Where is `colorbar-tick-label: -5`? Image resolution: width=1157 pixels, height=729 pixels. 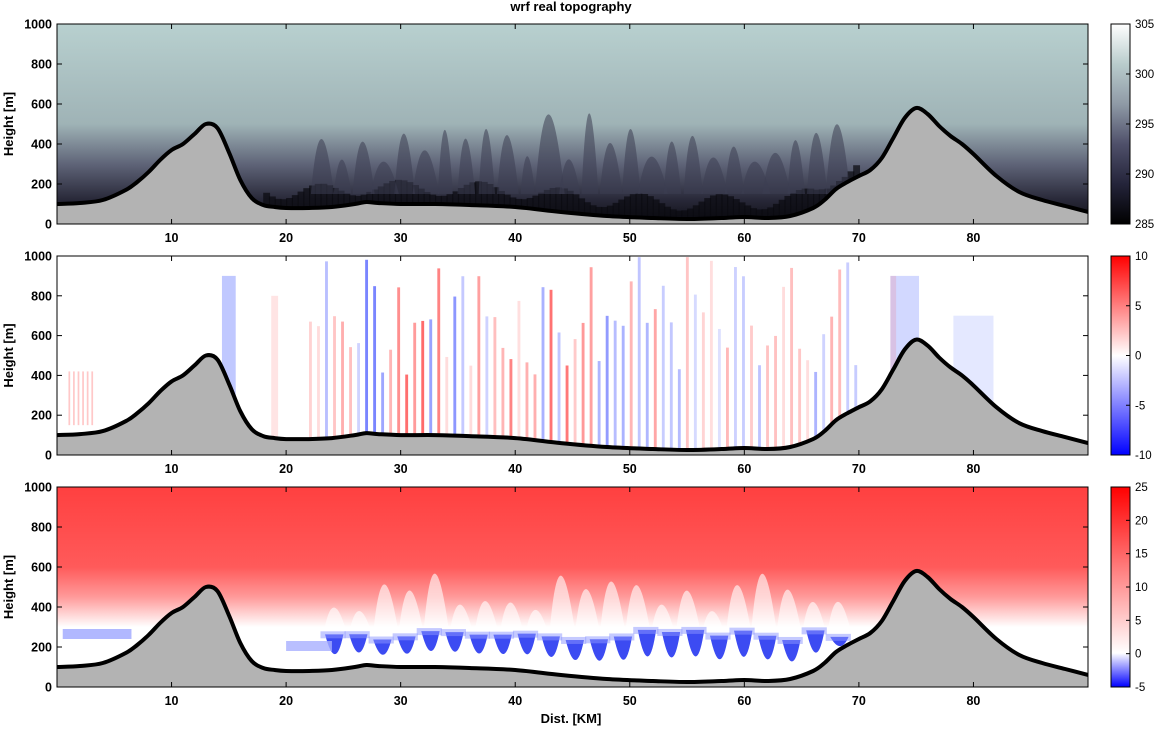
colorbar-tick-label: -5 is located at coordinates (1140, 406).